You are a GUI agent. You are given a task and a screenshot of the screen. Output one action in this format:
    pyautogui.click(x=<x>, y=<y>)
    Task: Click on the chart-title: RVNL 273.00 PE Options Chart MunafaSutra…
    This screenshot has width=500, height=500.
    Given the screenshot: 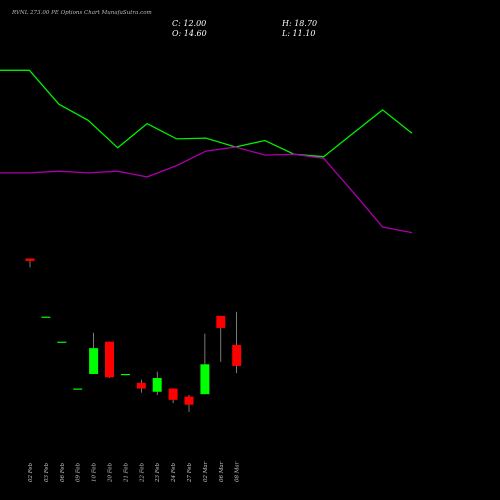 What is the action you would take?
    pyautogui.click(x=81, y=13)
    